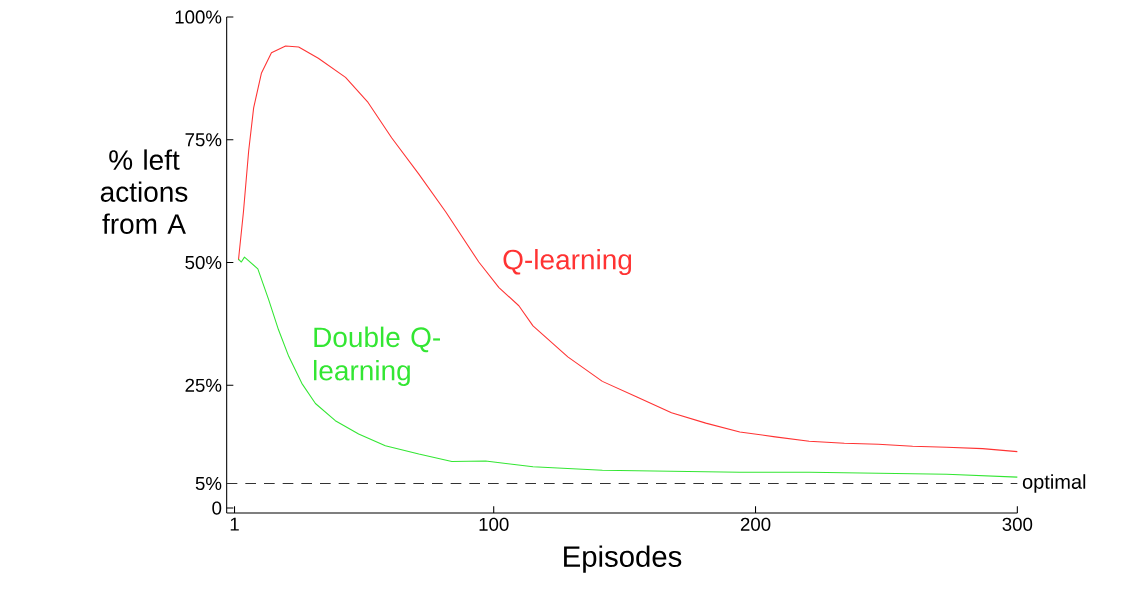 The width and height of the screenshot is (1124, 591). I want to click on y-tick-label: 50%, so click(203, 262).